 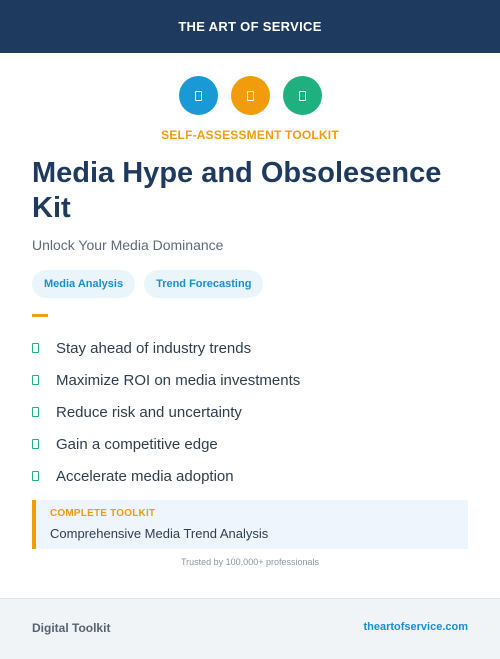 I want to click on tag-list: Media Analysis Trend Forecasting, so click(x=148, y=284).